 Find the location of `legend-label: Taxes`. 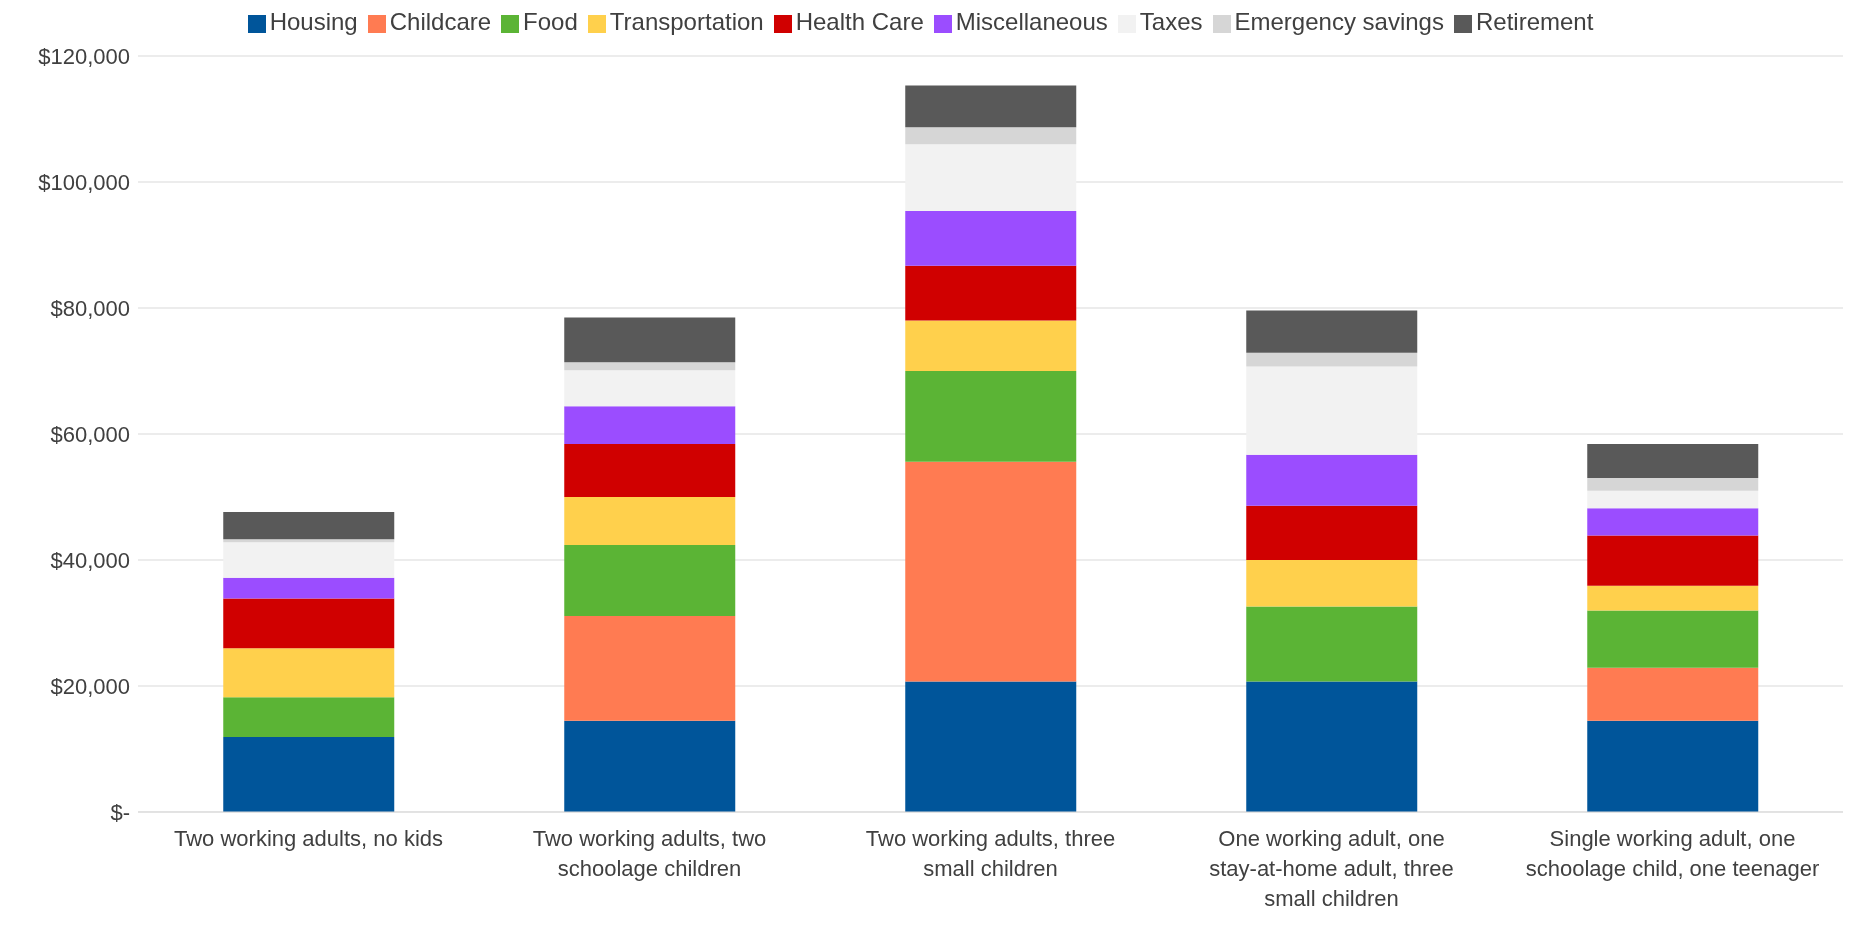

legend-label: Taxes is located at coordinates (1171, 21).